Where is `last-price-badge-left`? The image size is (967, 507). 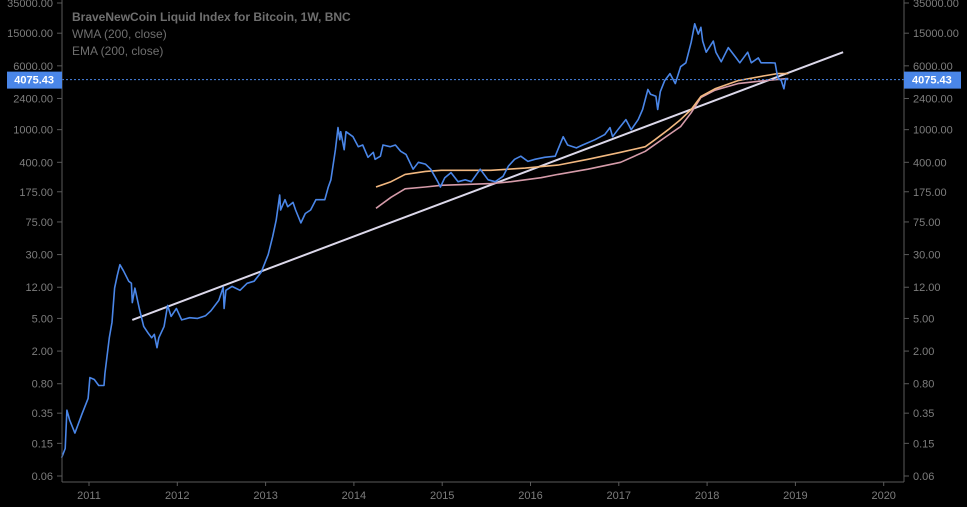
last-price-badge-left is located at coordinates (34, 80).